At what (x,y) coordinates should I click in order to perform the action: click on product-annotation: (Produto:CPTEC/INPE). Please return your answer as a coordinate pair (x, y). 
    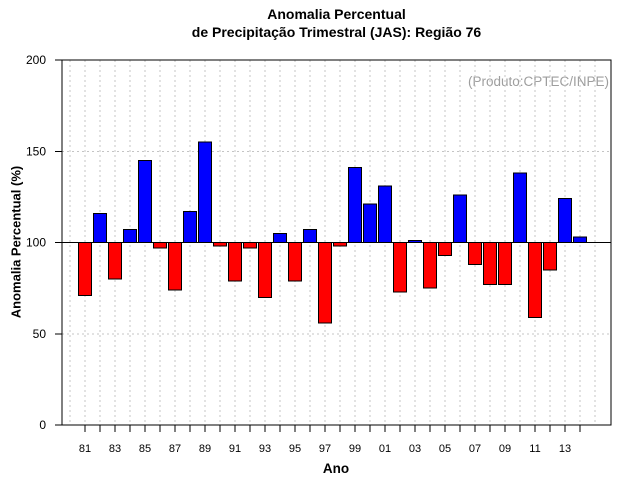
    Looking at the image, I should click on (538, 81).